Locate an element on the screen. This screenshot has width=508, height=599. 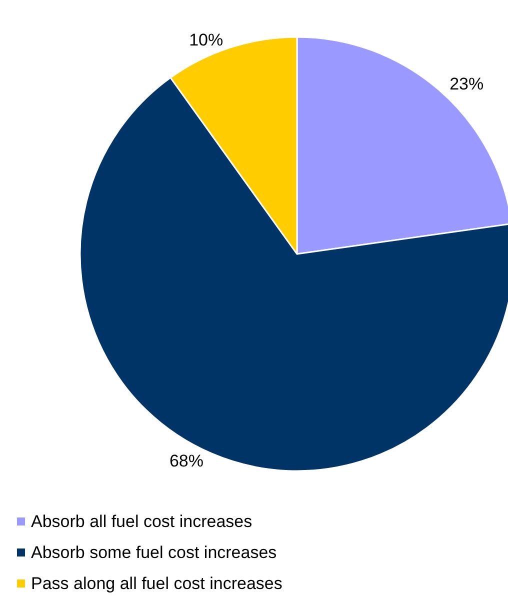
legend-label: Pass along all fuel cost increases is located at coordinates (156, 583).